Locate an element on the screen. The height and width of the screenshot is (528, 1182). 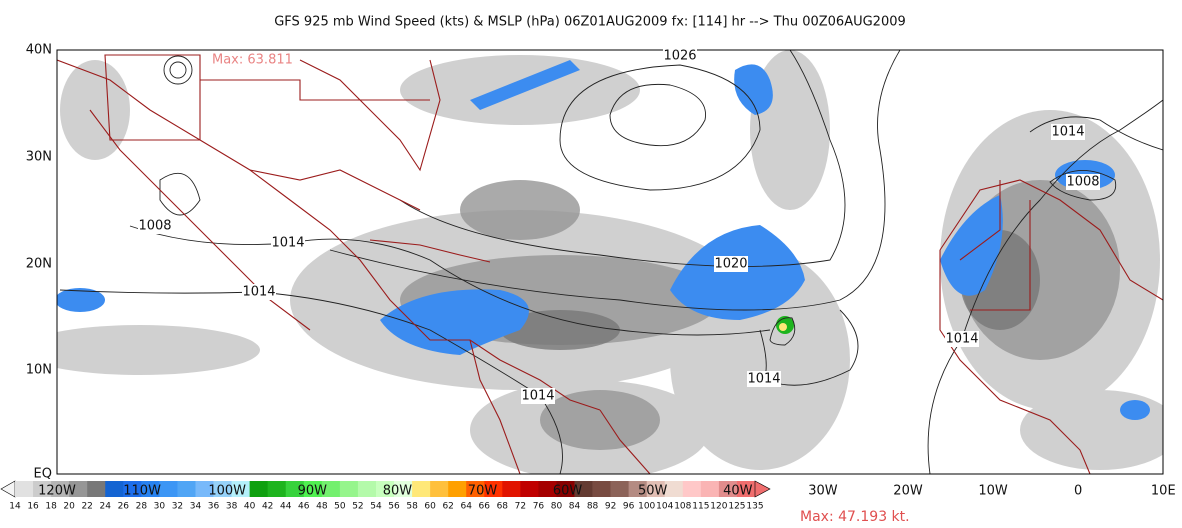
colorbar-label: 38 is located at coordinates (232, 507).